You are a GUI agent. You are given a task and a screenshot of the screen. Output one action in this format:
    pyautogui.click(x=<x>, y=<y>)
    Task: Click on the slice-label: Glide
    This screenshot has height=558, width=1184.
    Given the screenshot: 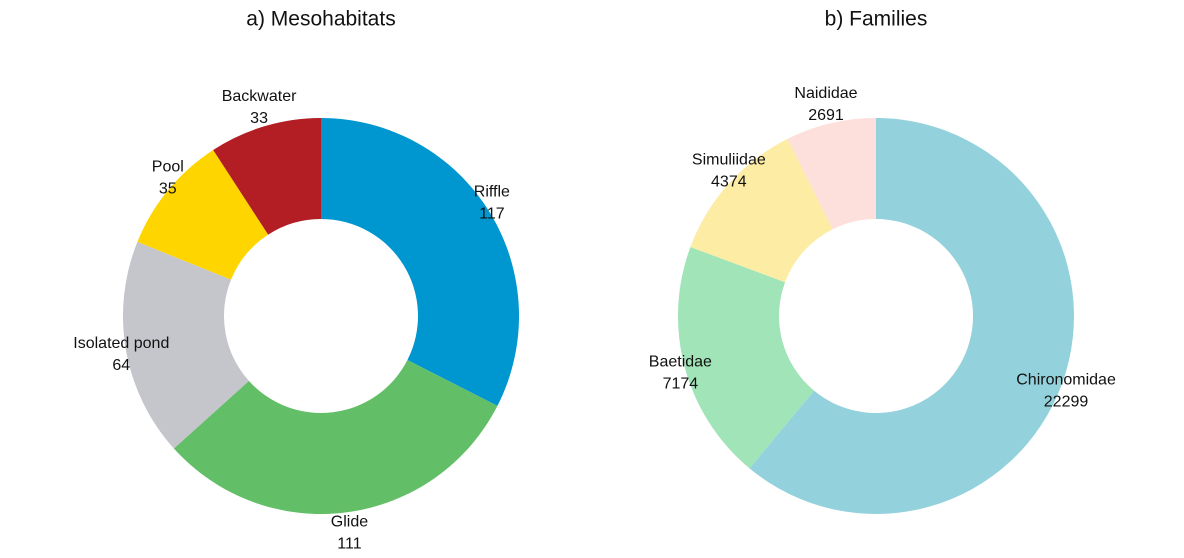 What is the action you would take?
    pyautogui.click(x=349, y=521)
    